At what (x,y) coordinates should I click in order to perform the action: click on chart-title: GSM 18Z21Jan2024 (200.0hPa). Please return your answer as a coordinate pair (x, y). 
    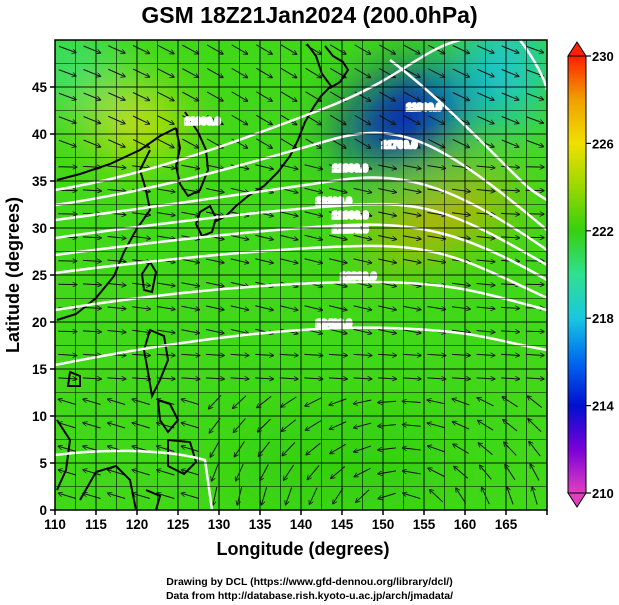
    Looking at the image, I should click on (309, 15).